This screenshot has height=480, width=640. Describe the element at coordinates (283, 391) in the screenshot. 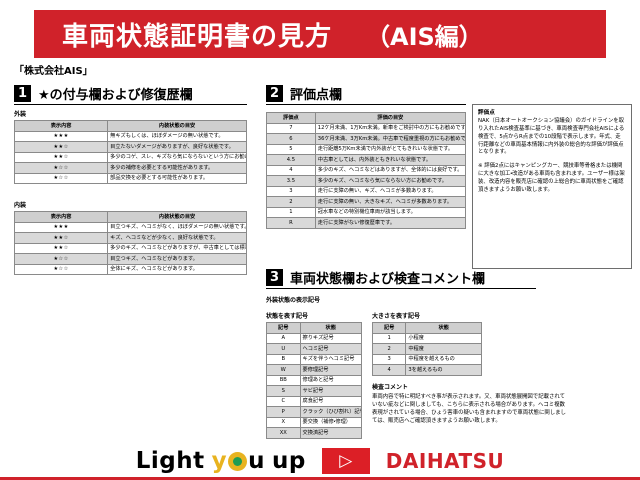

I see `code-cell: S` at that location.